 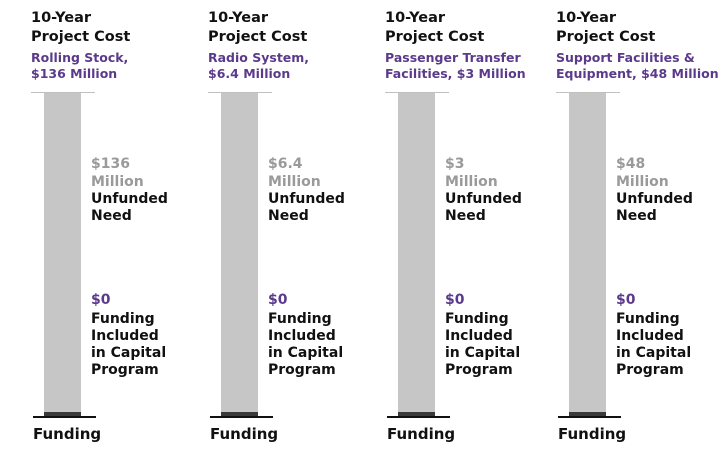 What do you see at coordinates (285, 164) in the screenshot?
I see `unfunded-amount-label: $6.4` at bounding box center [285, 164].